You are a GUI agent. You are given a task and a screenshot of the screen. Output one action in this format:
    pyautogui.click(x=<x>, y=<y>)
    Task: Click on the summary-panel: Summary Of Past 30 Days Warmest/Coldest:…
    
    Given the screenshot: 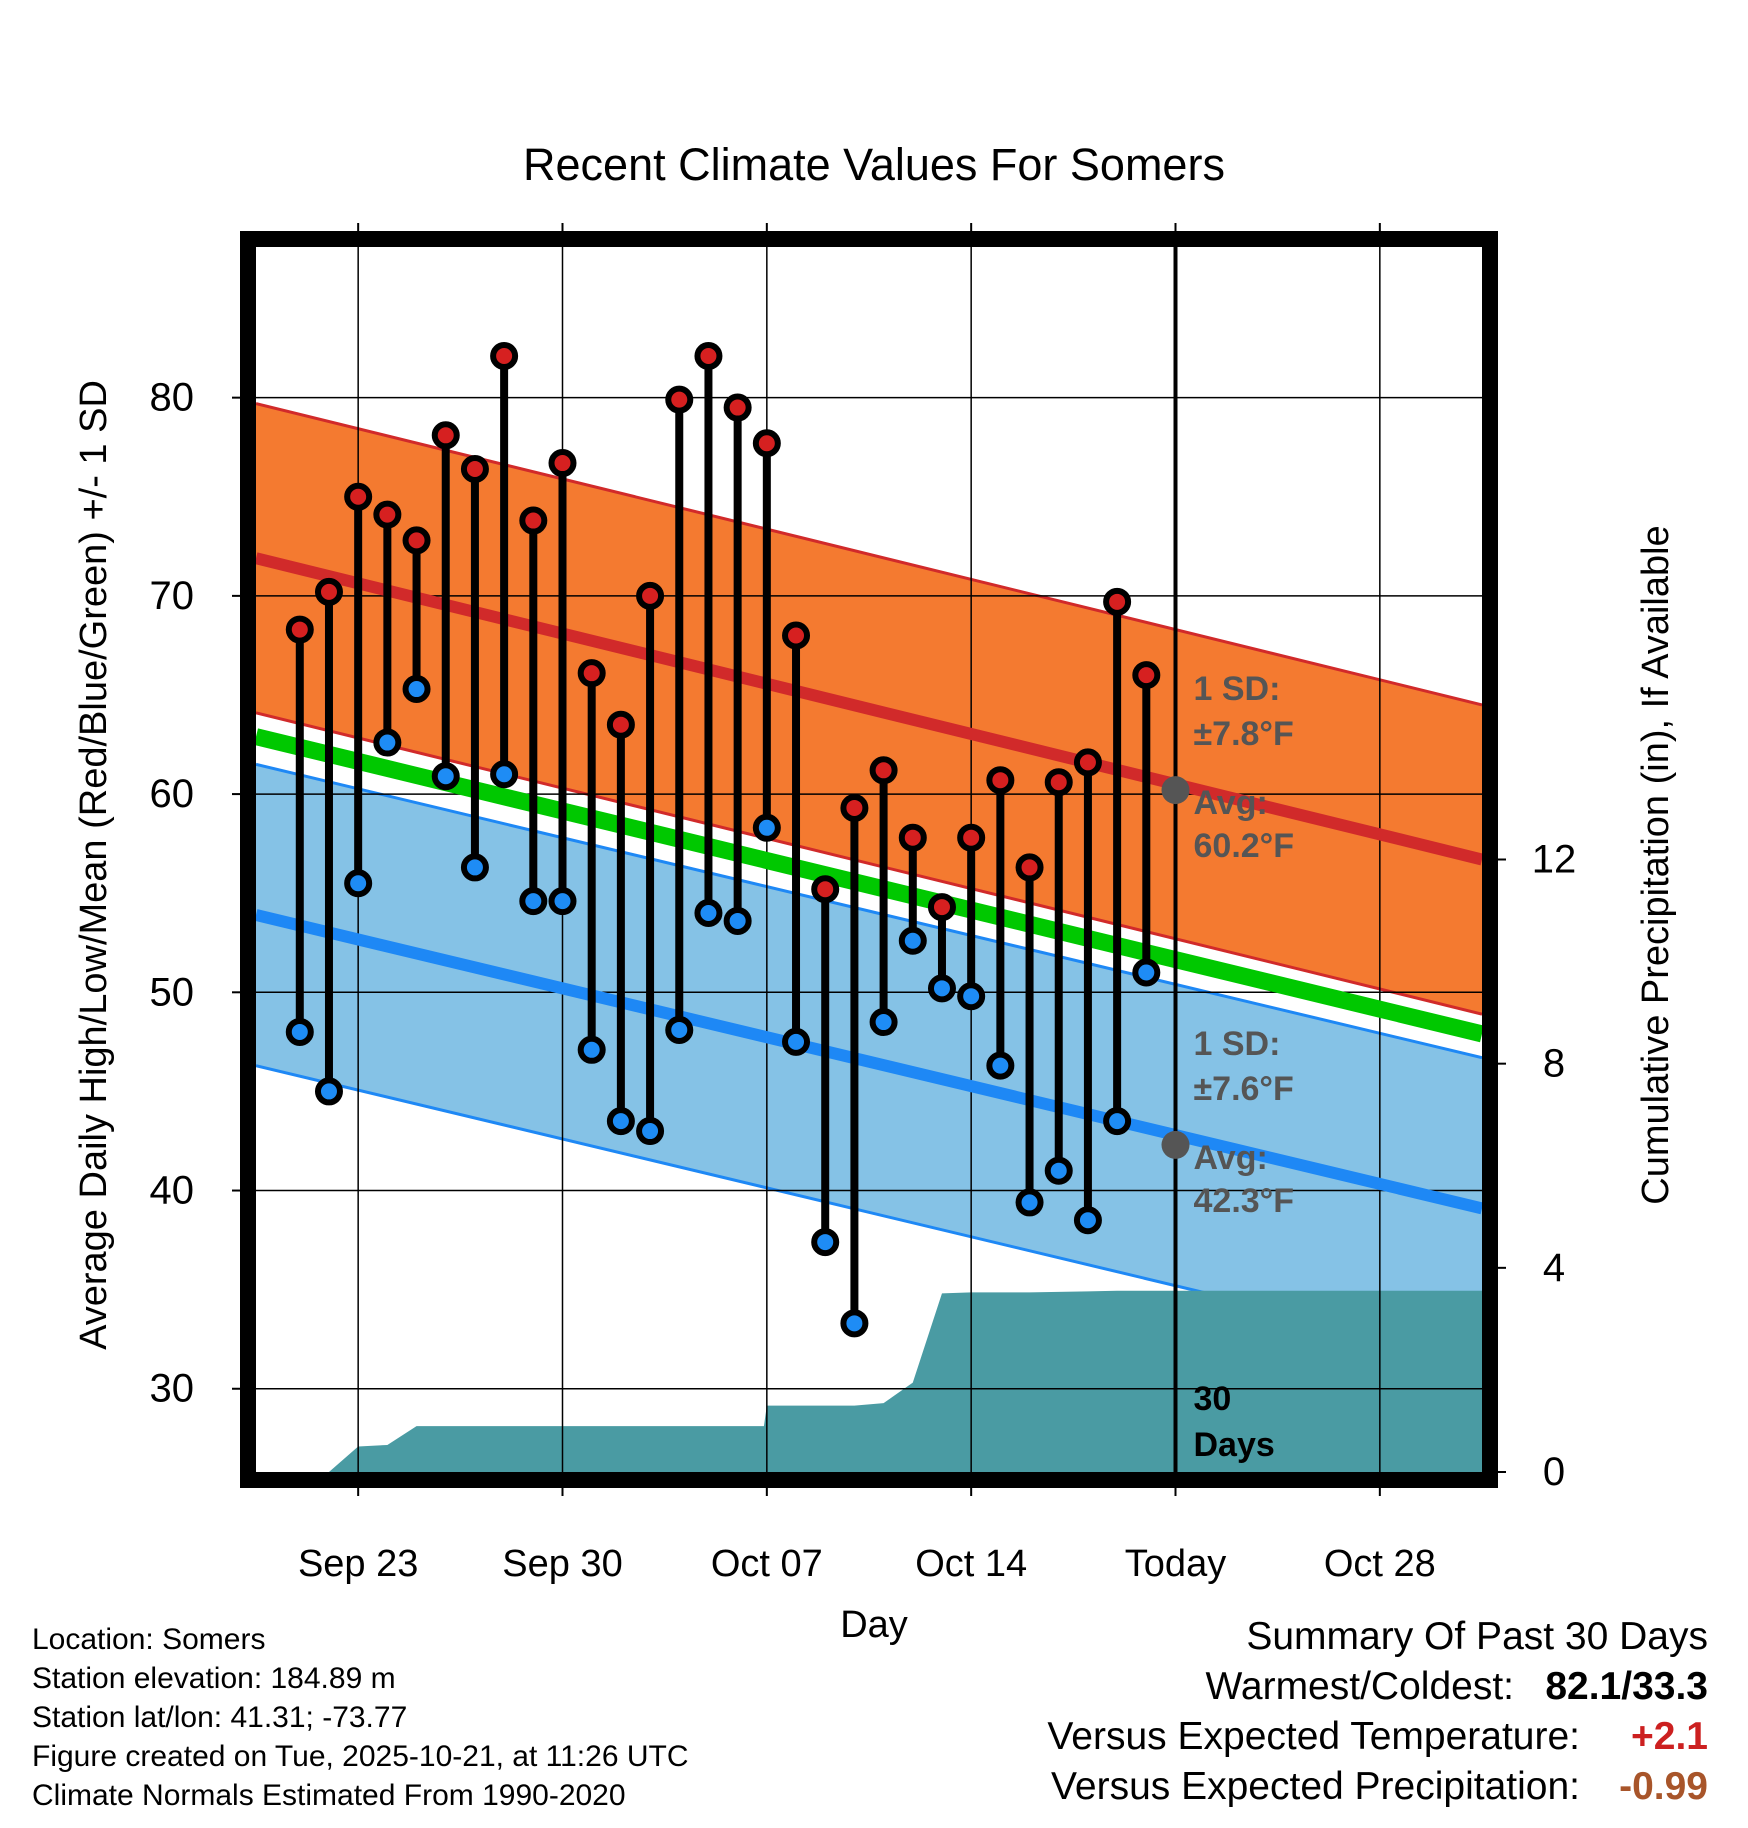 What is the action you would take?
    pyautogui.click(x=1377, y=1712)
    